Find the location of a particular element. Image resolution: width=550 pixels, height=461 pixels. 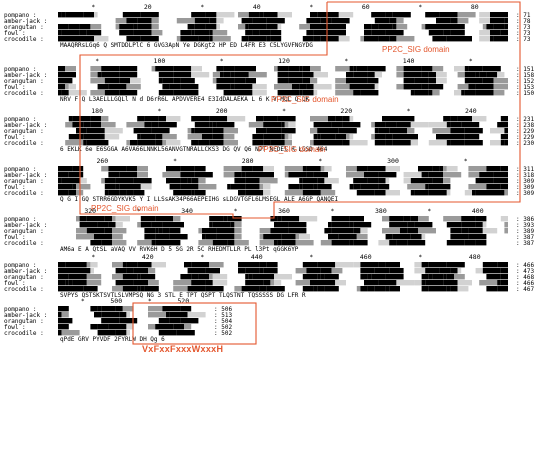

residue-count: : 78 is located at coordinates (523, 21).